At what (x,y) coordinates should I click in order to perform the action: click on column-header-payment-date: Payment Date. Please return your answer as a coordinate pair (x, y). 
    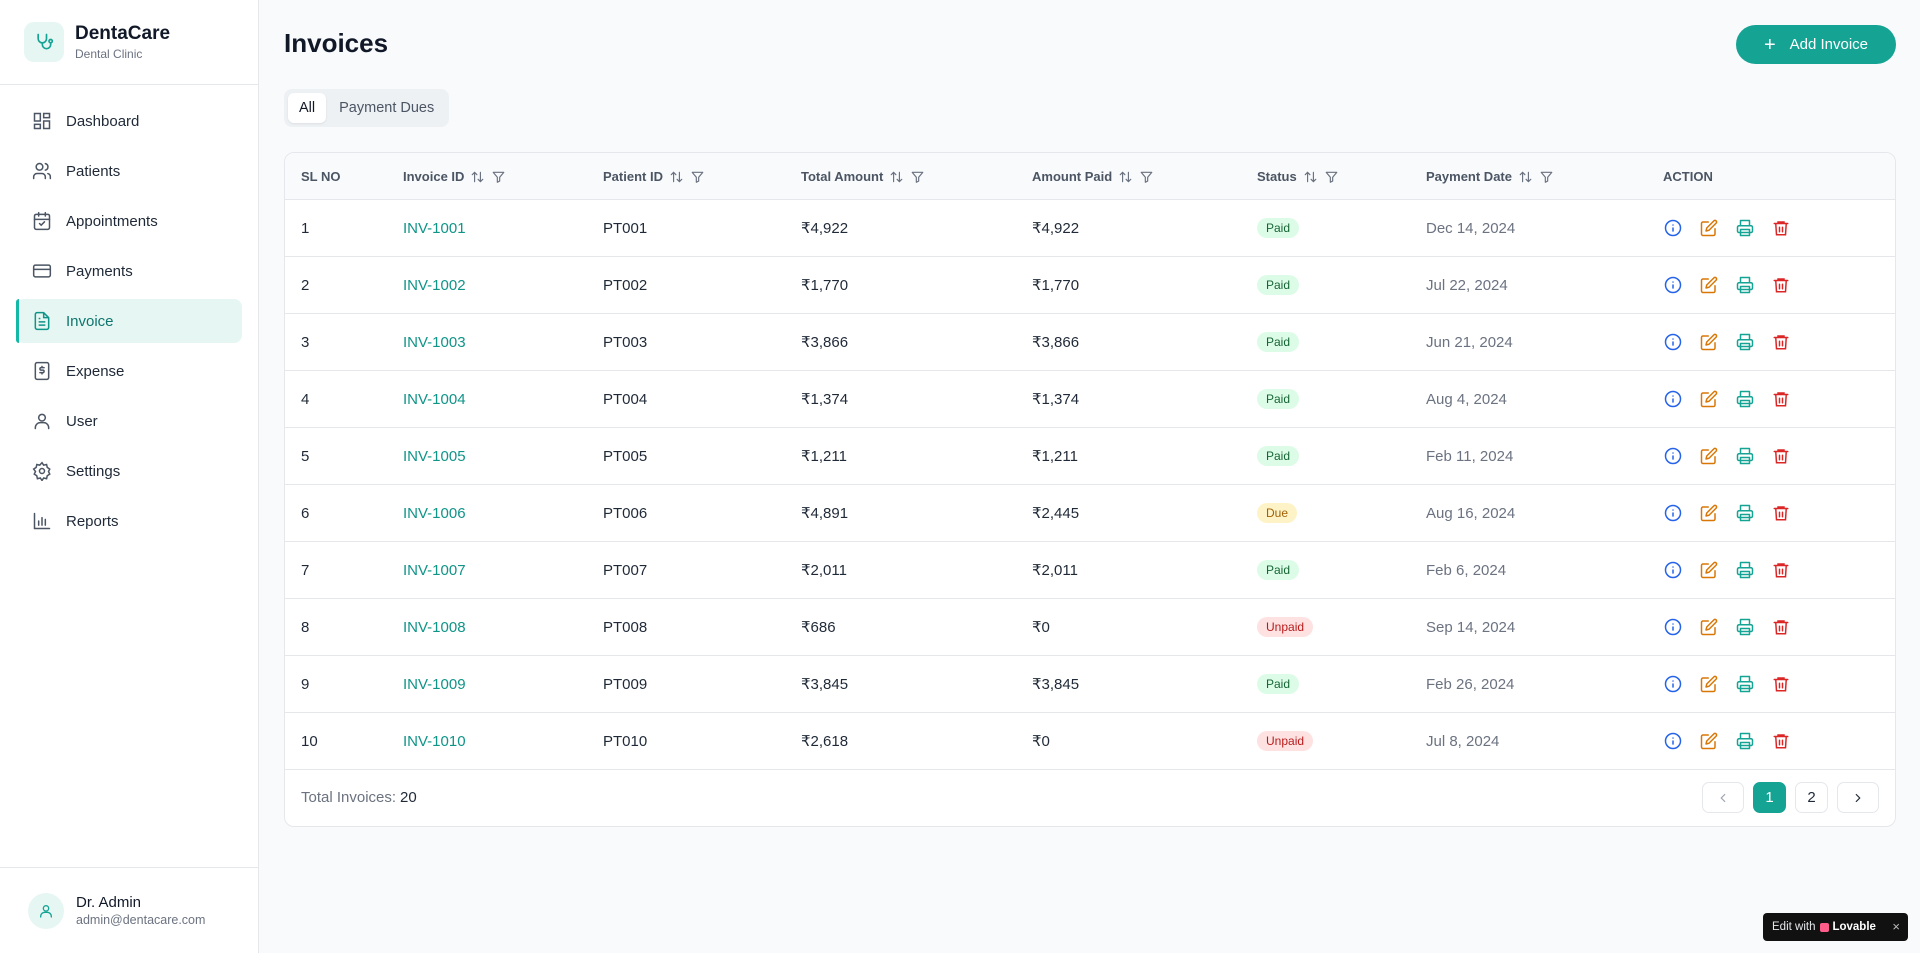
    Looking at the image, I should click on (1490, 176).